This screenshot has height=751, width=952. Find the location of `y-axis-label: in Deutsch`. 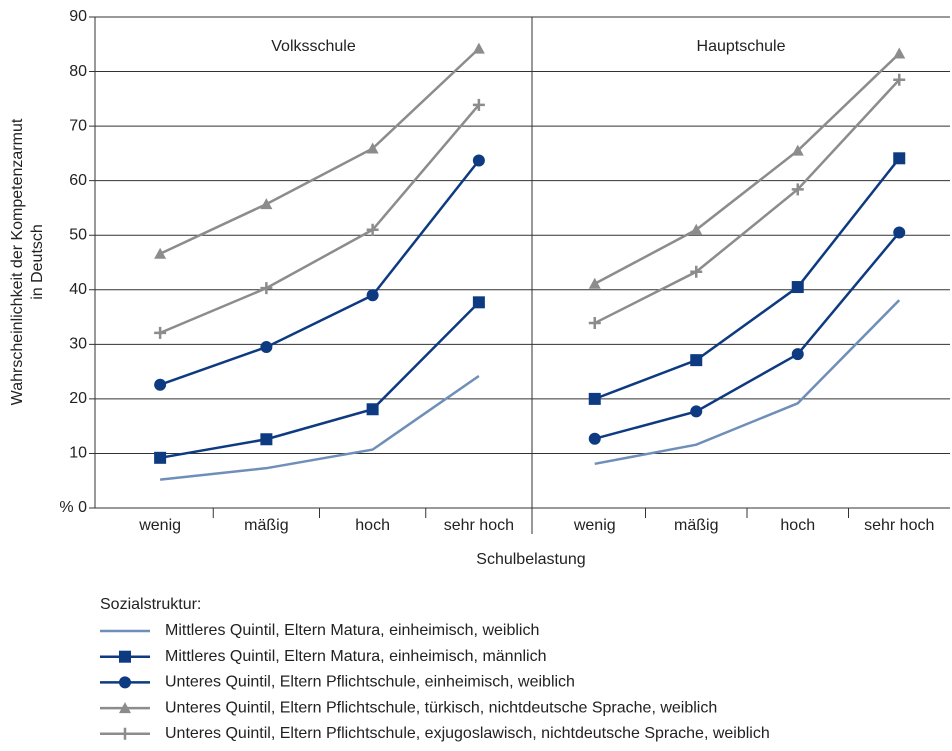

y-axis-label: in Deutsch is located at coordinates (37, 262).